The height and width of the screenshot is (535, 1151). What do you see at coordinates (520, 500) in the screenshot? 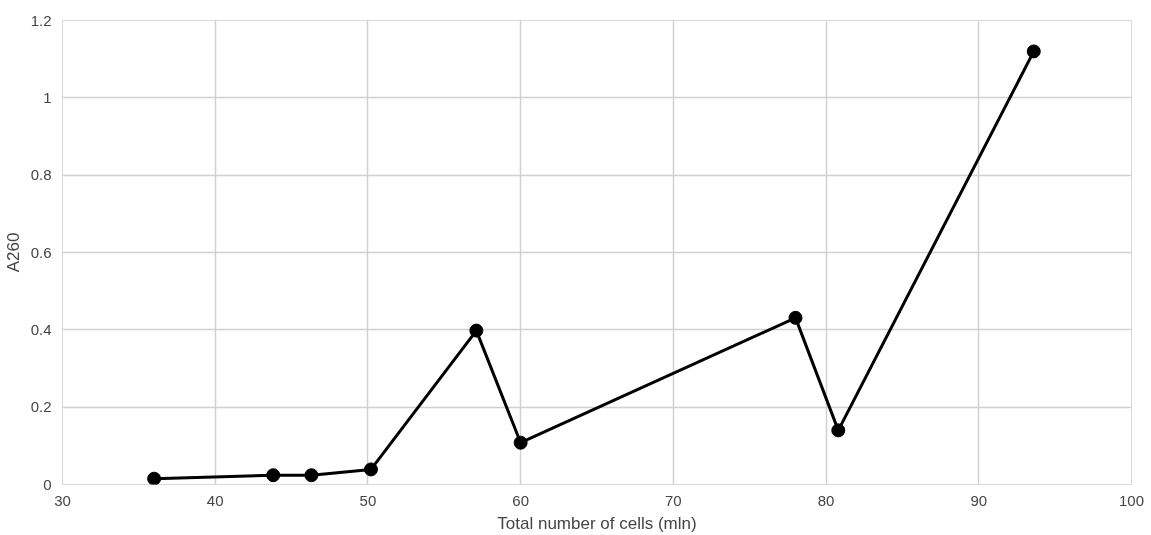
I see `x-tick-label: 60` at bounding box center [520, 500].